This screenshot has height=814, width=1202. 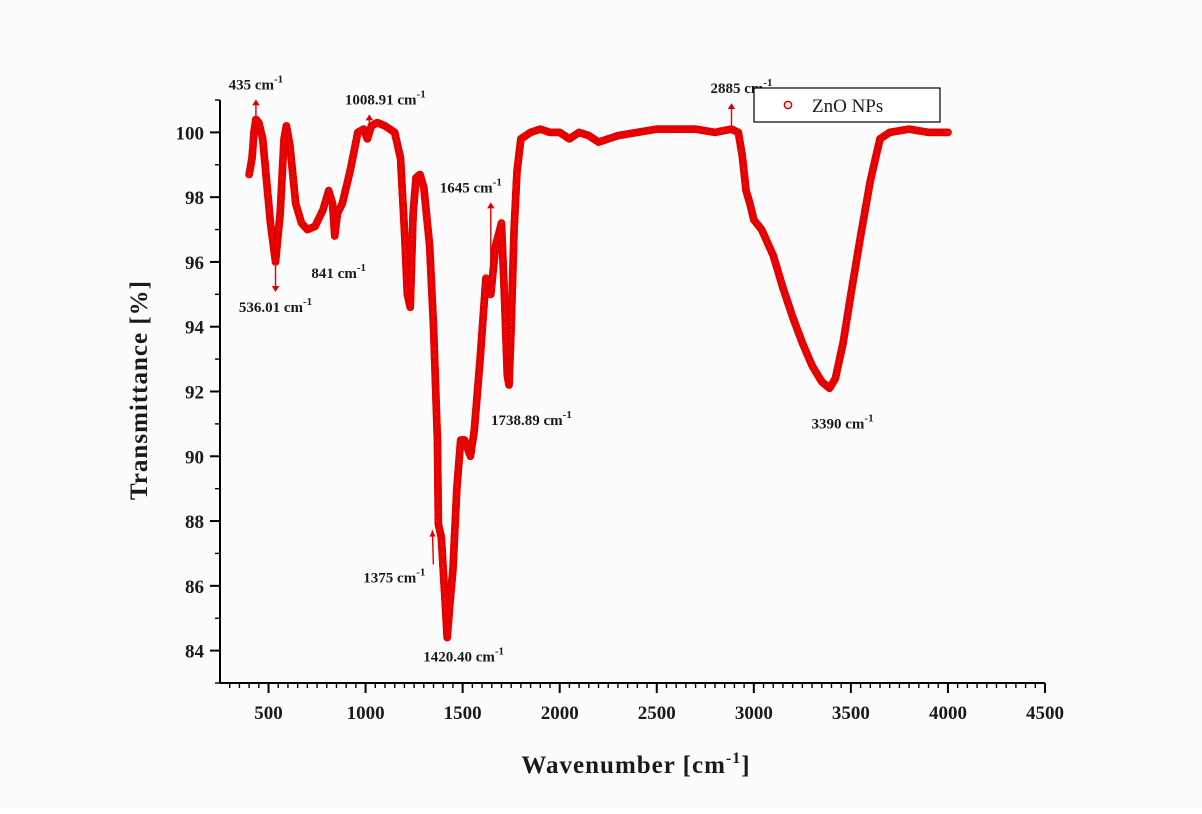 I want to click on y-tick-label: 96, so click(x=194, y=263).